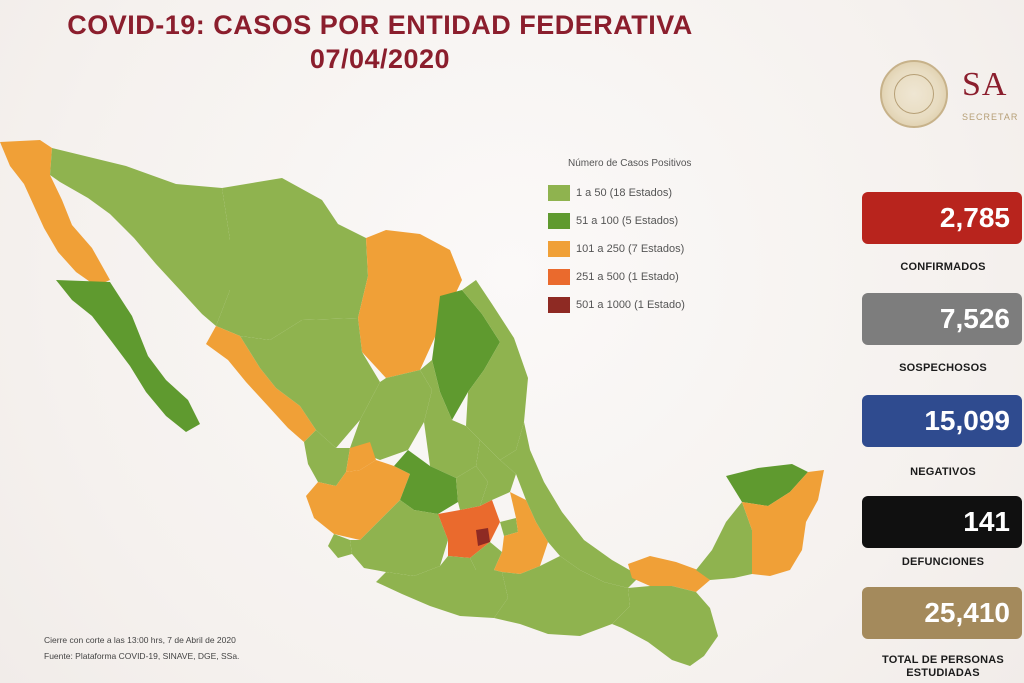  Describe the element at coordinates (380, 59) in the screenshot. I see `page-date: 07/04/2020` at that location.